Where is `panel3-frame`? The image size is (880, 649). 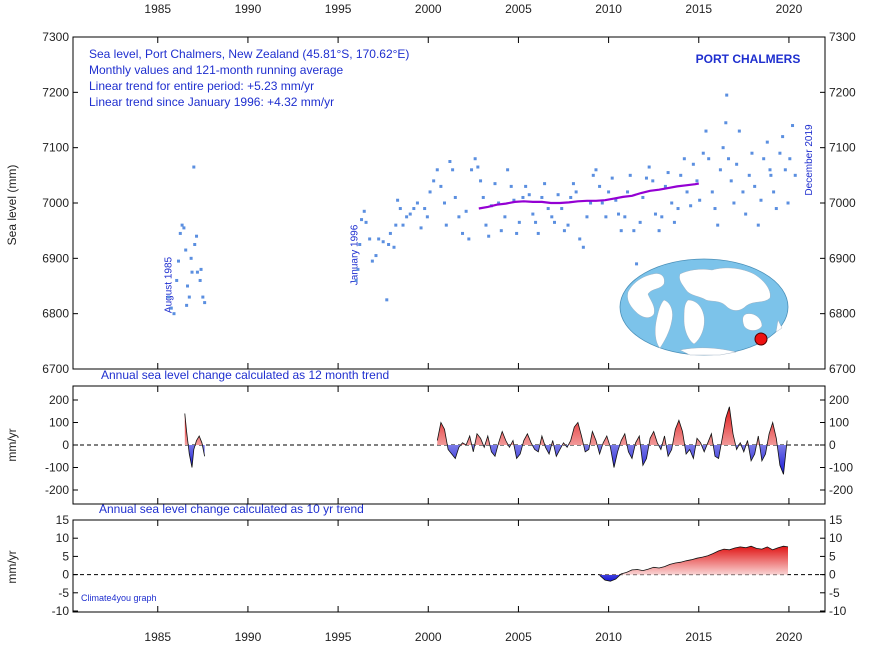
panel3-frame is located at coordinates (449, 566).